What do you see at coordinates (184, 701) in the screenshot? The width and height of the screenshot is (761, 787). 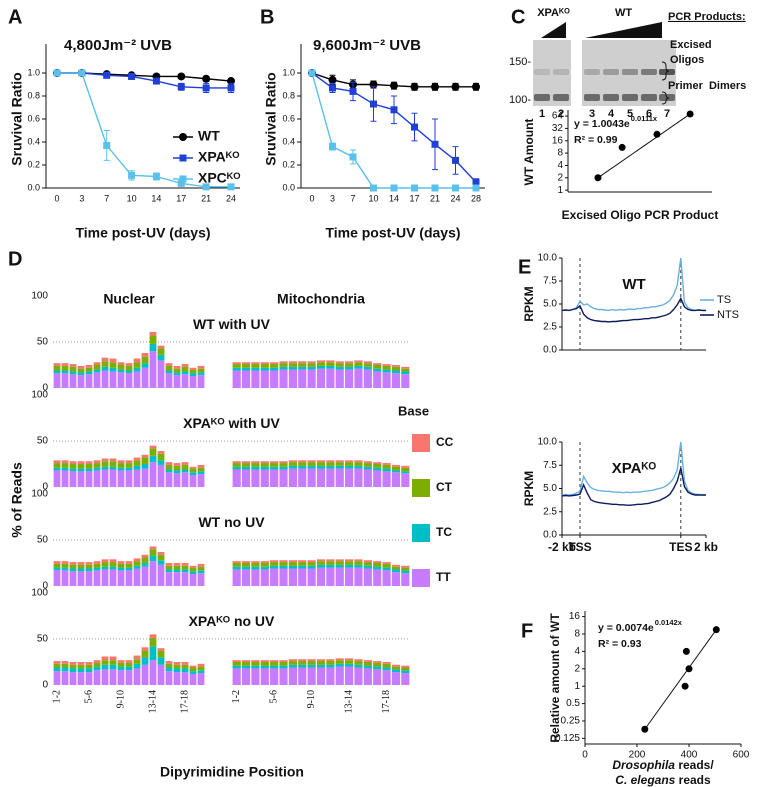 I see `x-tick-label: 17-18` at bounding box center [184, 701].